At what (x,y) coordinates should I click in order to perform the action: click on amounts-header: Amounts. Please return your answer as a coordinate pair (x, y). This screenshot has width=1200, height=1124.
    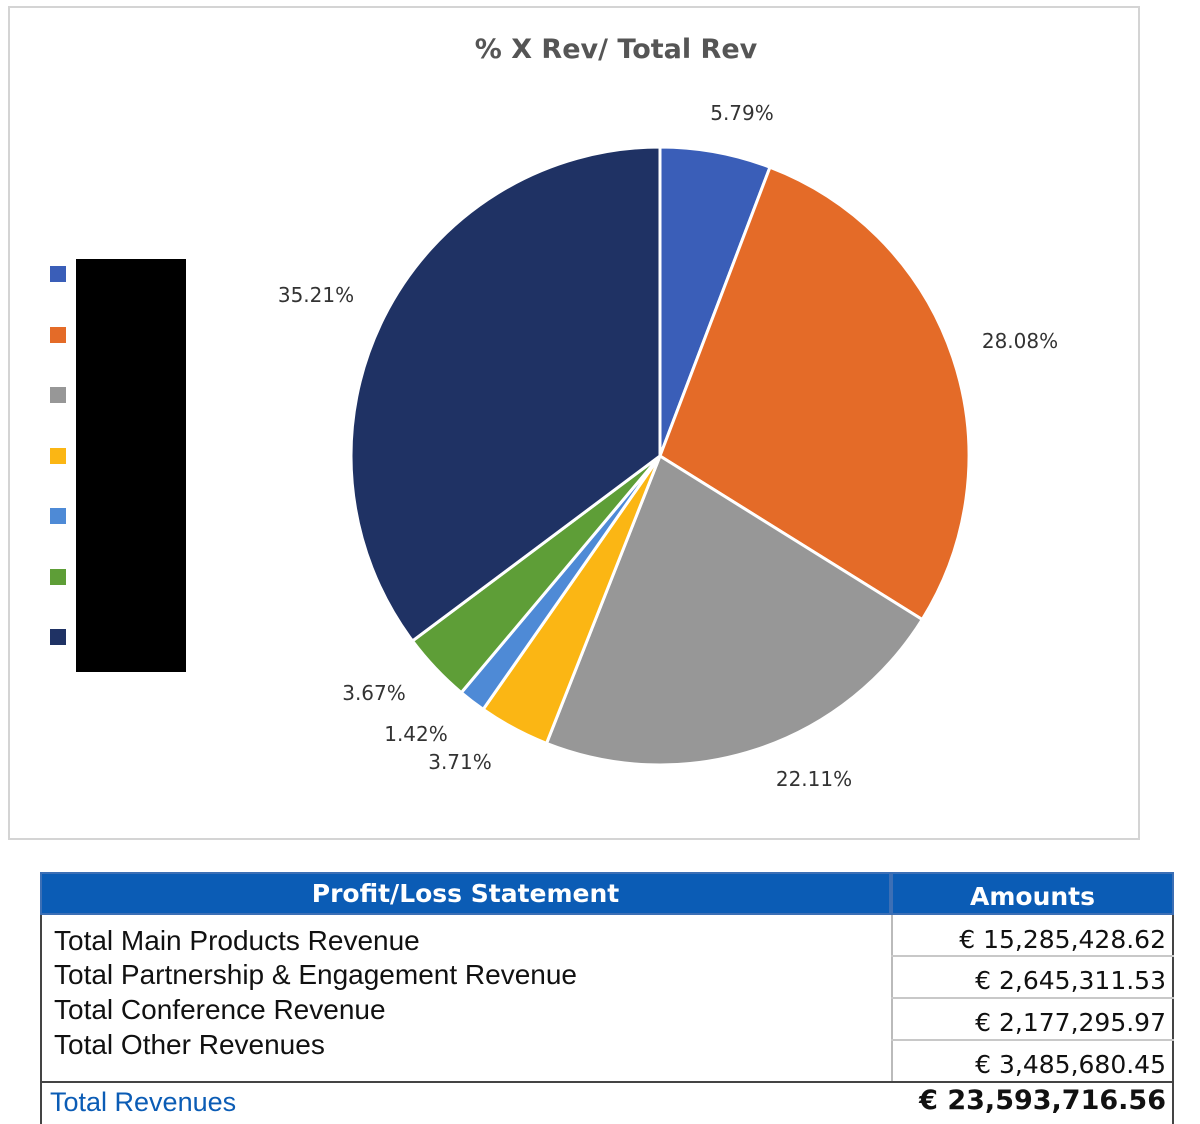
    Looking at the image, I should click on (1032, 893).